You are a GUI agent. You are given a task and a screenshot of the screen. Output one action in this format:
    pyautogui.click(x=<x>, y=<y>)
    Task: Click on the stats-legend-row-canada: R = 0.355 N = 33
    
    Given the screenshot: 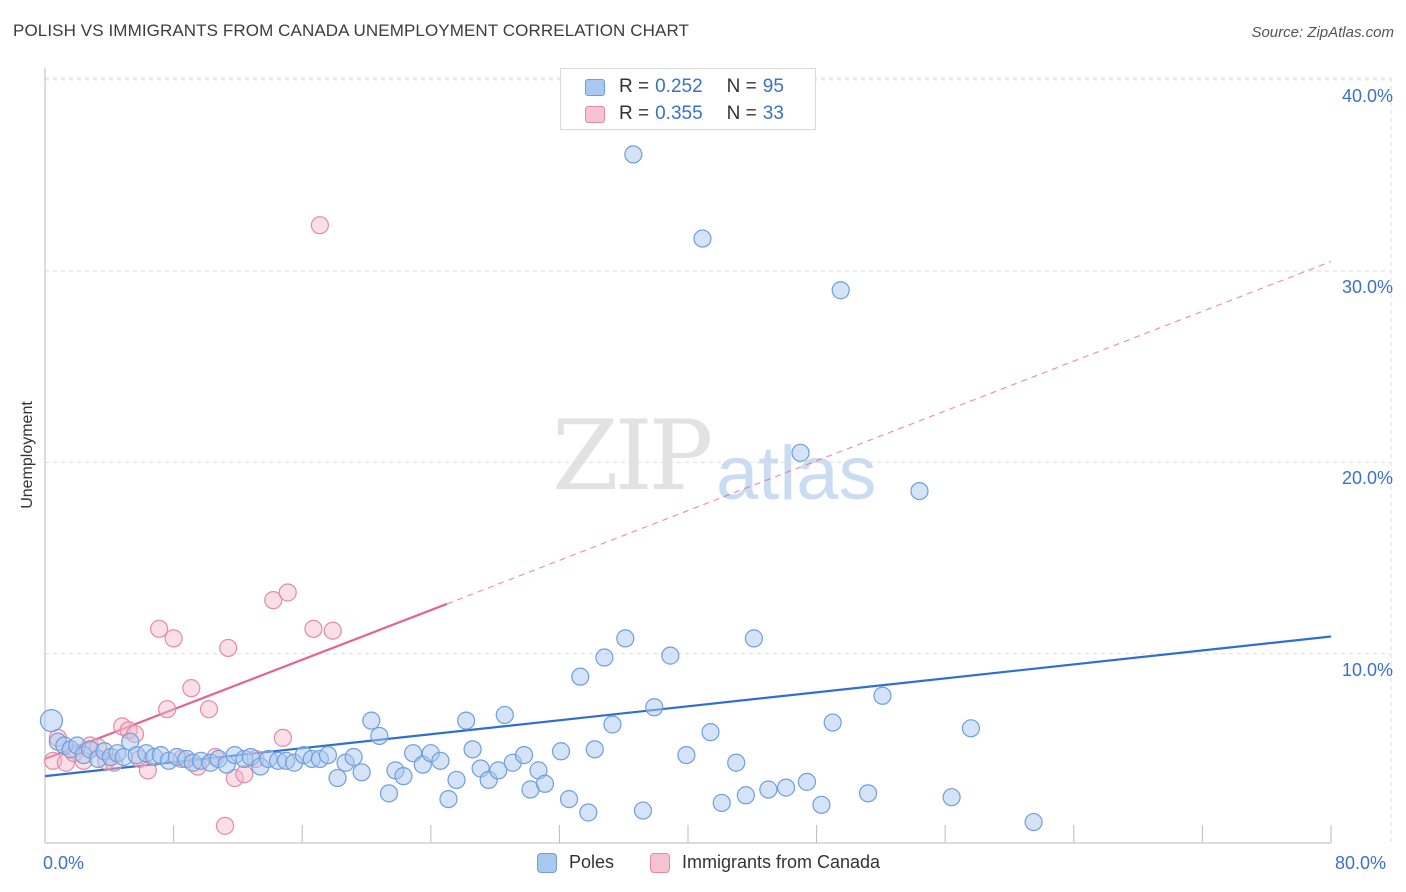 What is the action you would take?
    pyautogui.click(x=684, y=114)
    